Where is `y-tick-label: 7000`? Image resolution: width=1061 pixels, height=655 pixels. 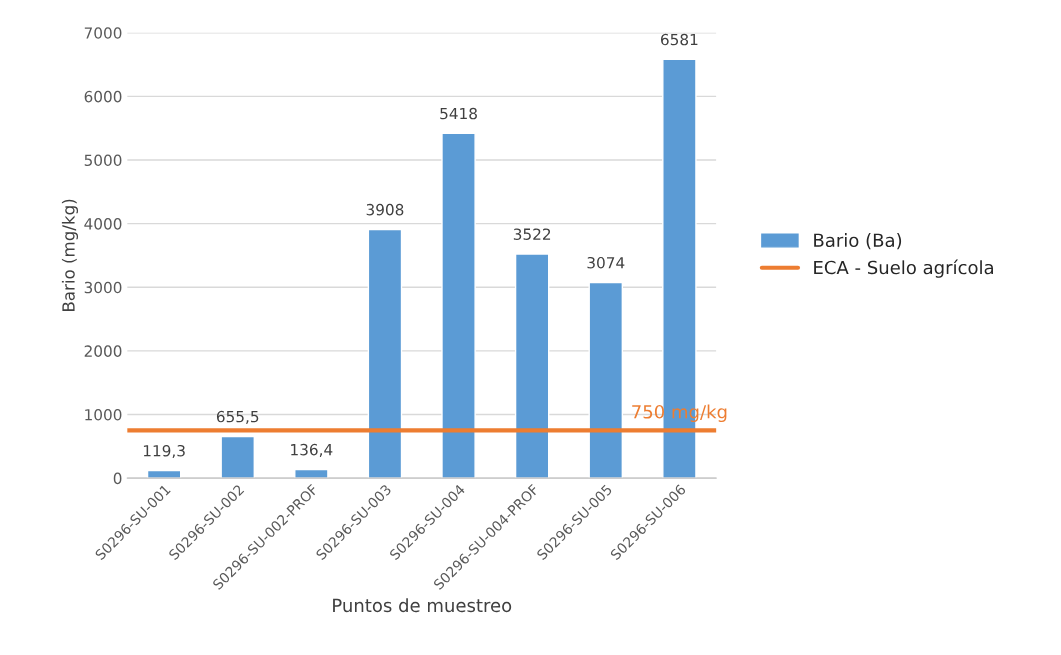 y-tick-label: 7000 is located at coordinates (103, 33).